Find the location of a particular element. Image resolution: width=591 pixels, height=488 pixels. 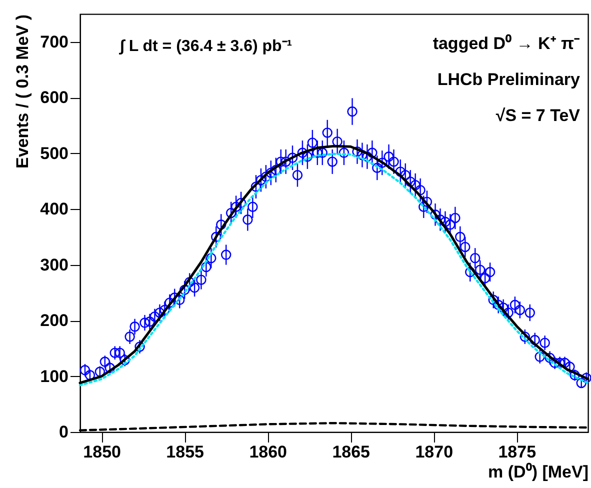

x-tick-label: 1860 is located at coordinates (268, 452).